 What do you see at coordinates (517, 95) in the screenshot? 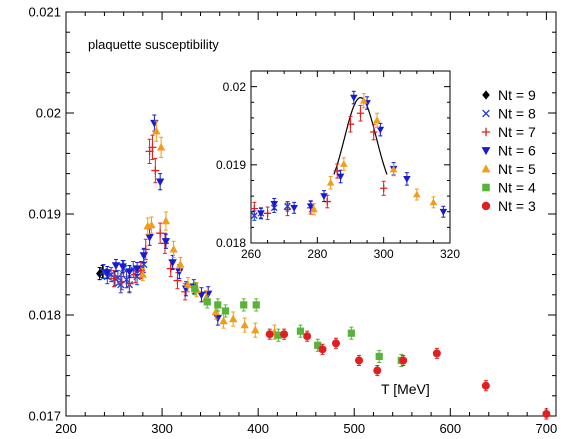
I see `legend-label: Nt = 9` at bounding box center [517, 95].